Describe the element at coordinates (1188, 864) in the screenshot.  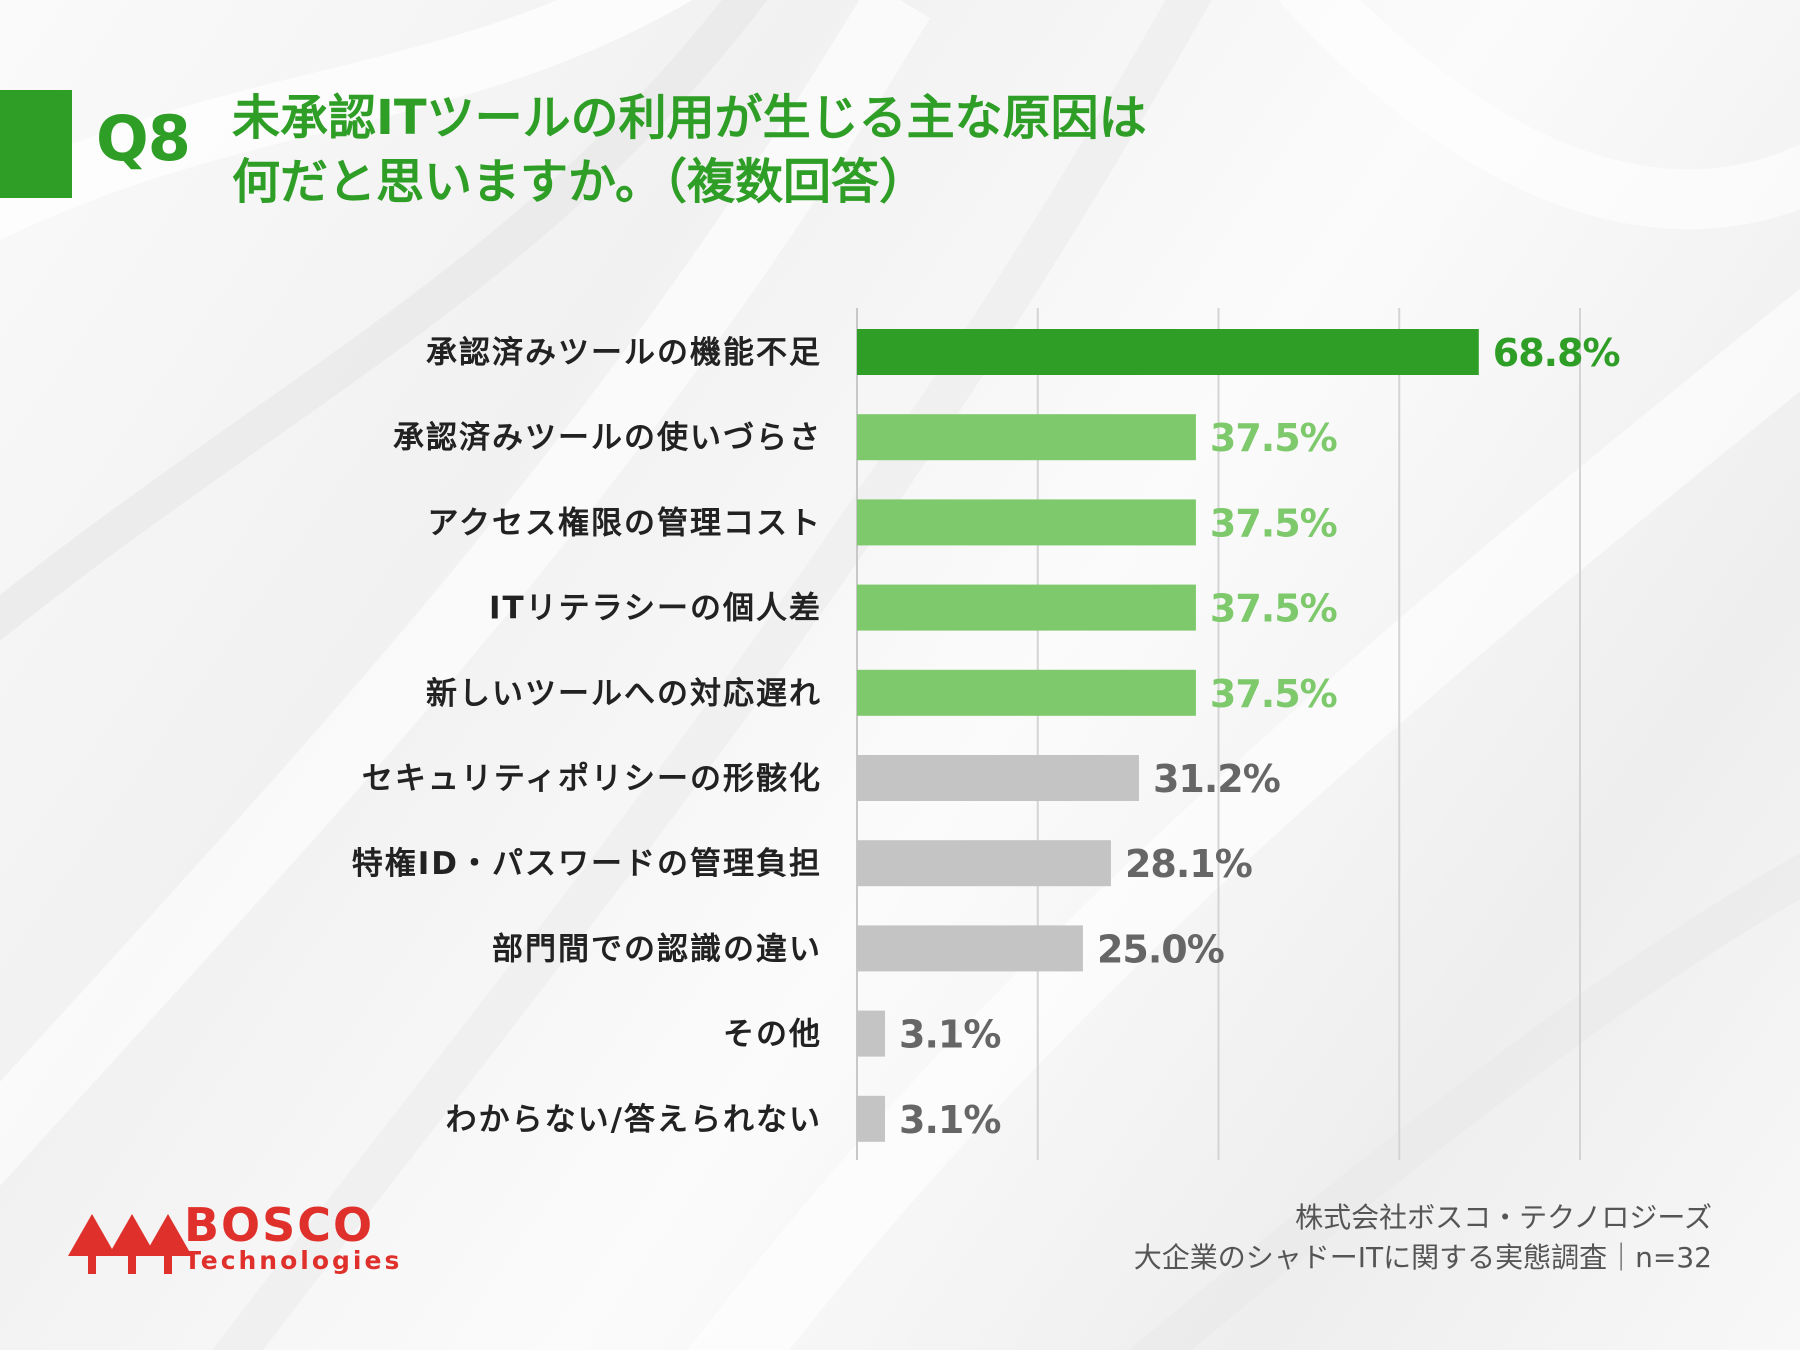
I see `data-label: 28.1%` at that location.